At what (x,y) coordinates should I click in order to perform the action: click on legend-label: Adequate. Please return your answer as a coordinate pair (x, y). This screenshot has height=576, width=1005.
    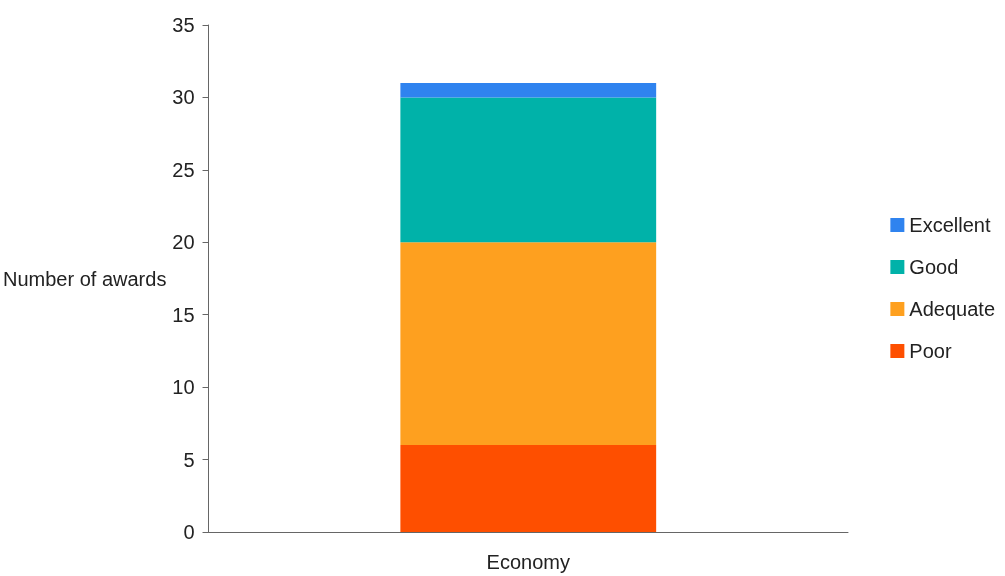
    Looking at the image, I should click on (952, 309).